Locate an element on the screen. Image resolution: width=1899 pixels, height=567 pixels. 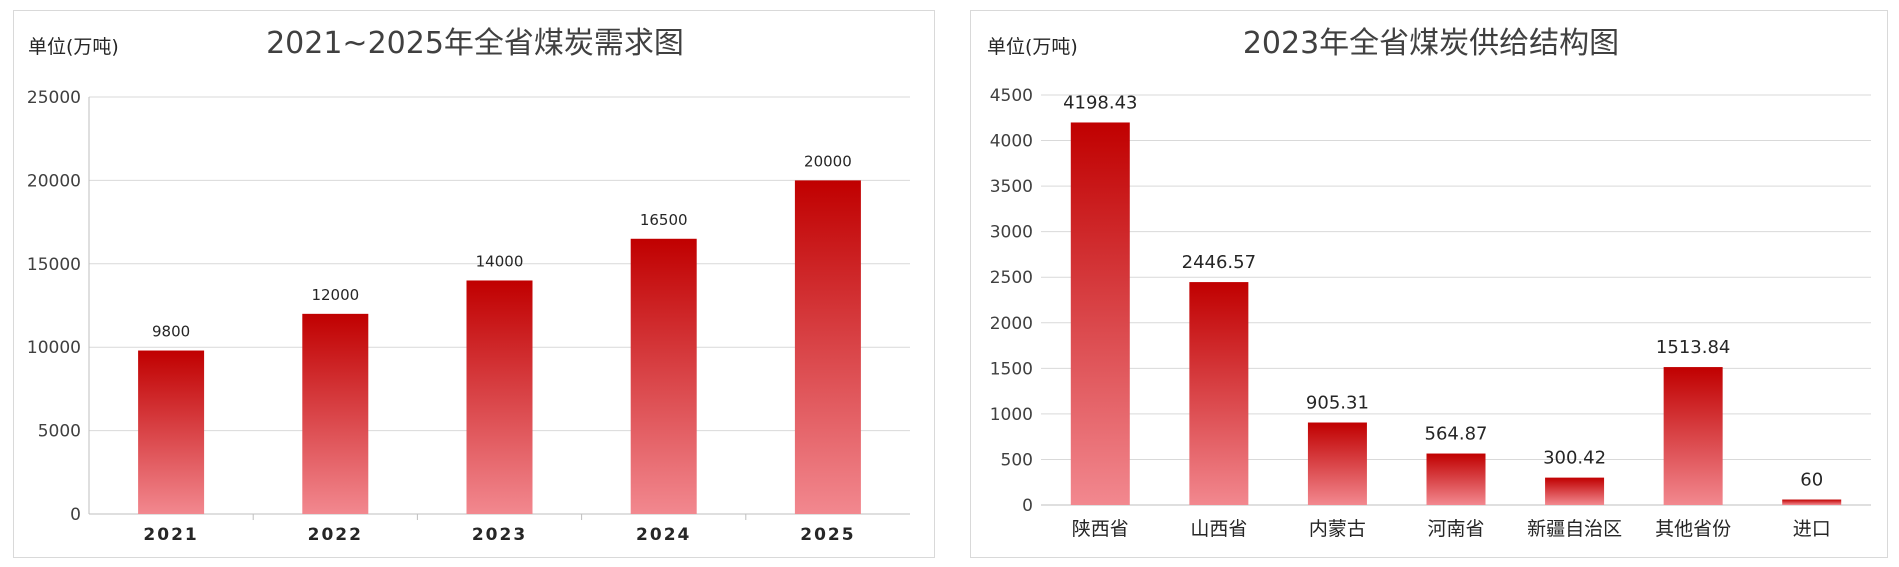
y-tick-label: 15000 is located at coordinates (54, 265).